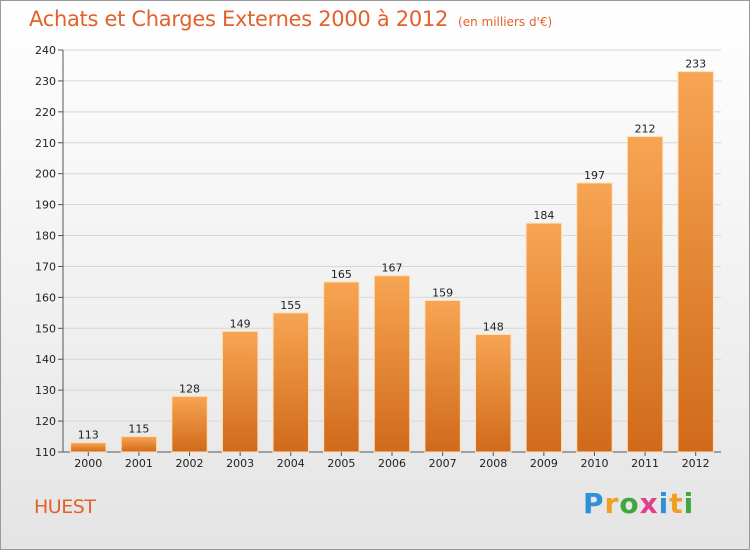 Image resolution: width=750 pixels, height=550 pixels. Describe the element at coordinates (189, 388) in the screenshot. I see `bar-value-label: 128` at that location.